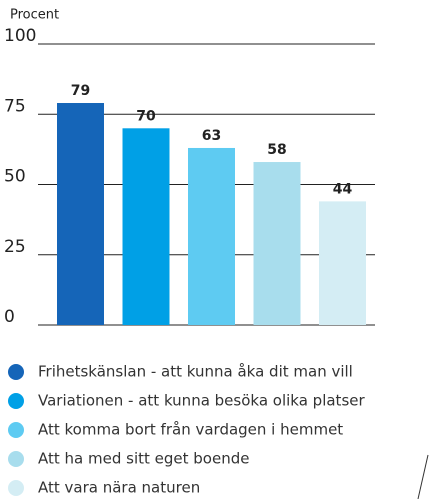 This screenshot has width=436, height=499. What do you see at coordinates (211, 136) in the screenshot?
I see `value-label: 63` at bounding box center [211, 136].